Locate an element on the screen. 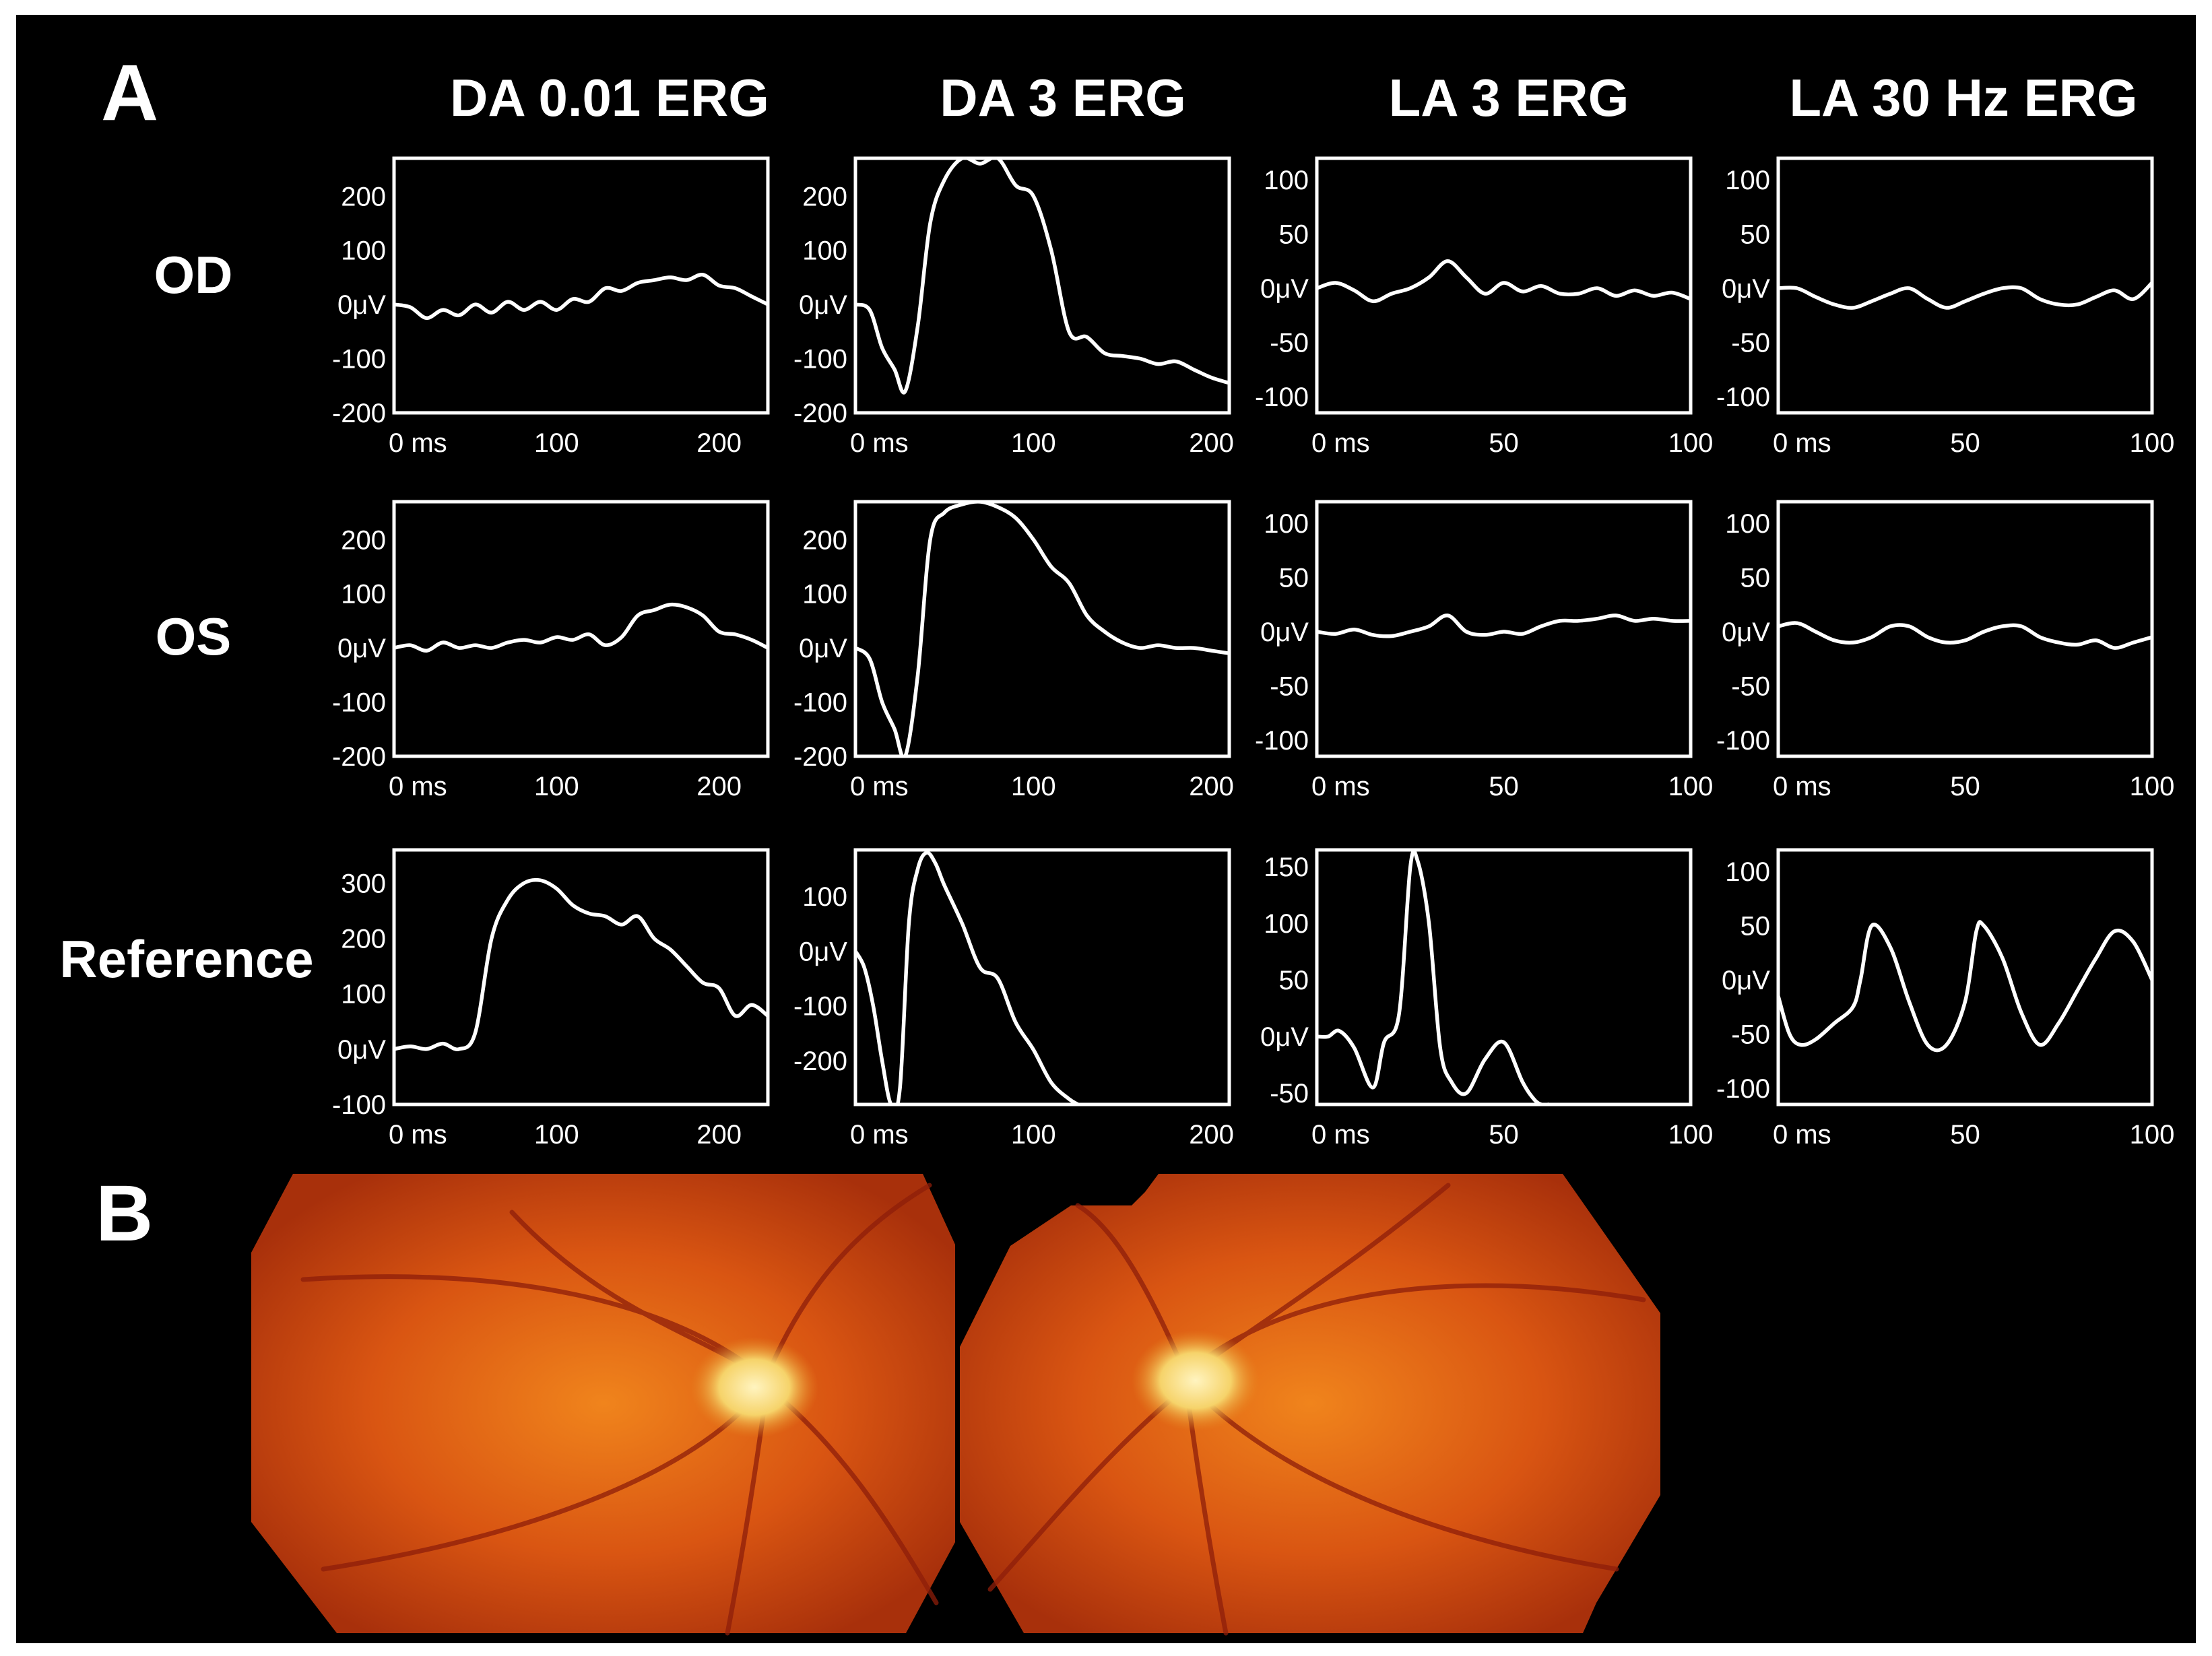  column-title-la-3: LA 3 ERG is located at coordinates (1509, 97).